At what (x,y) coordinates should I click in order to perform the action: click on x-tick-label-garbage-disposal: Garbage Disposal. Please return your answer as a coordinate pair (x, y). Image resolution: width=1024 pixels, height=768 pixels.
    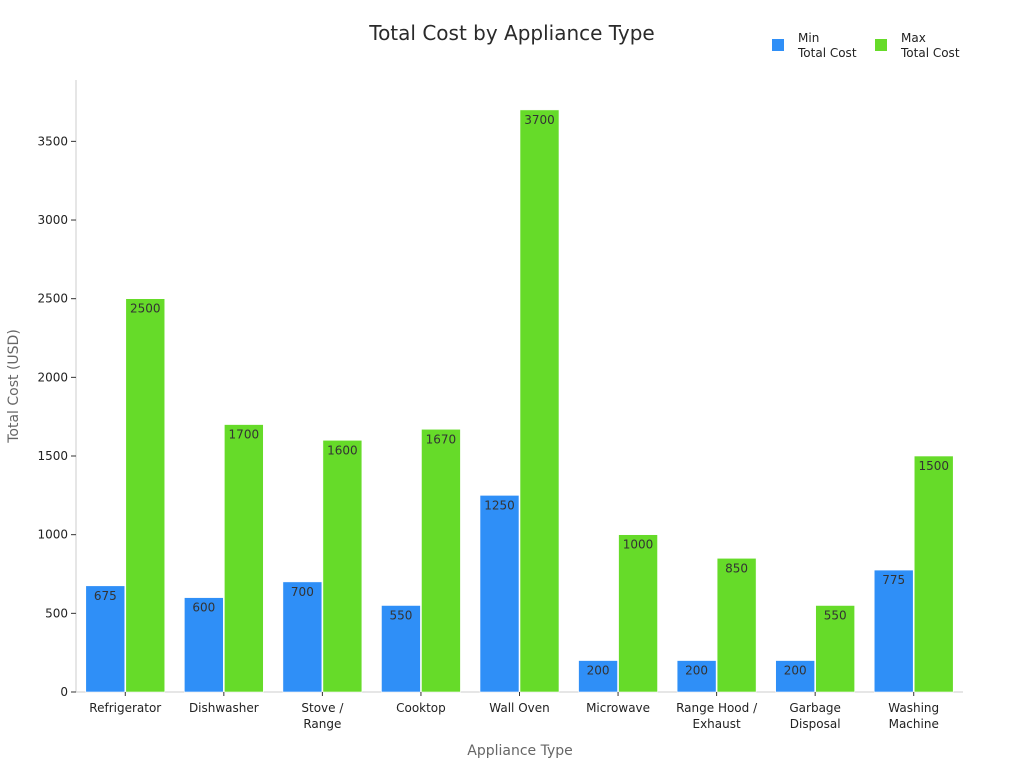
    Looking at the image, I should click on (815, 716).